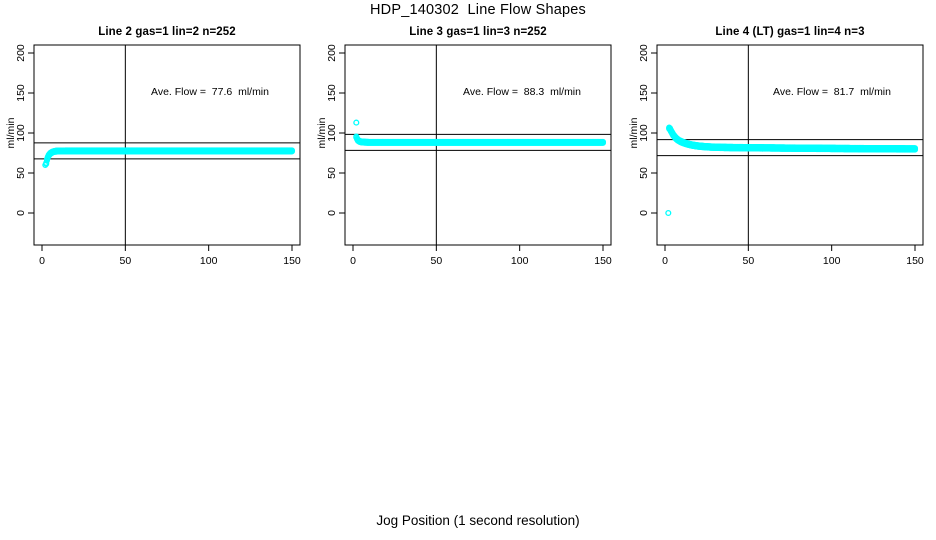 Image resolution: width=936 pixels, height=540 pixels. What do you see at coordinates (478, 520) in the screenshot?
I see `x-axis-label: Jog Position (1 second resolution)` at bounding box center [478, 520].